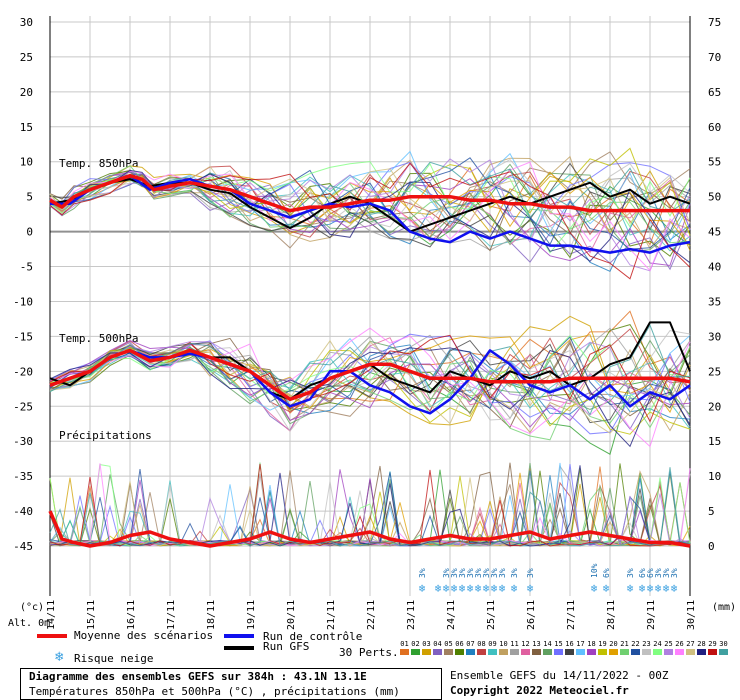 This screenshot has width=740, height=700. I want to click on left-tick-label: 5, so click(29, 197).